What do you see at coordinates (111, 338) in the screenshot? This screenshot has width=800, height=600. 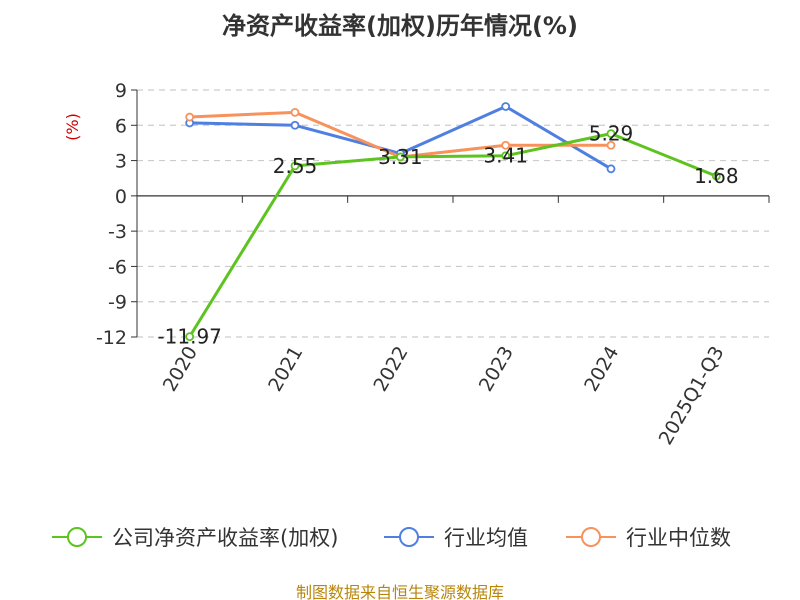 I see `y-tick-label: -12` at bounding box center [111, 338].